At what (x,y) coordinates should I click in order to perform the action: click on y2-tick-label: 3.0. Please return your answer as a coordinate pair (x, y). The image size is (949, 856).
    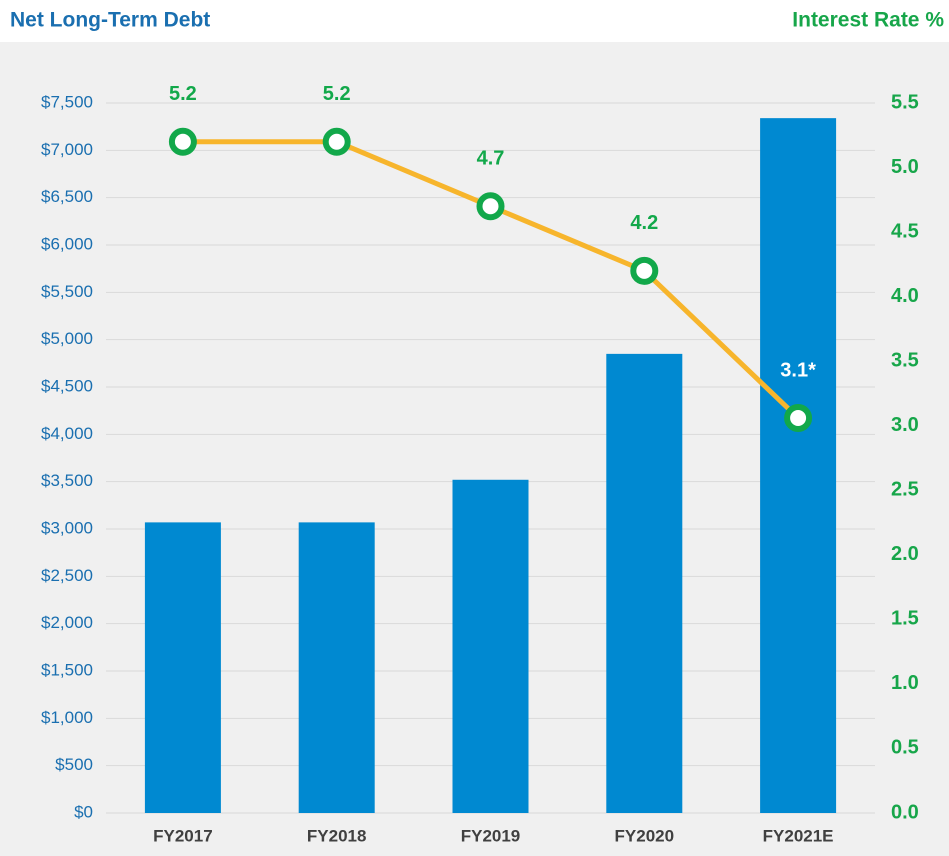
    Looking at the image, I should click on (905, 425).